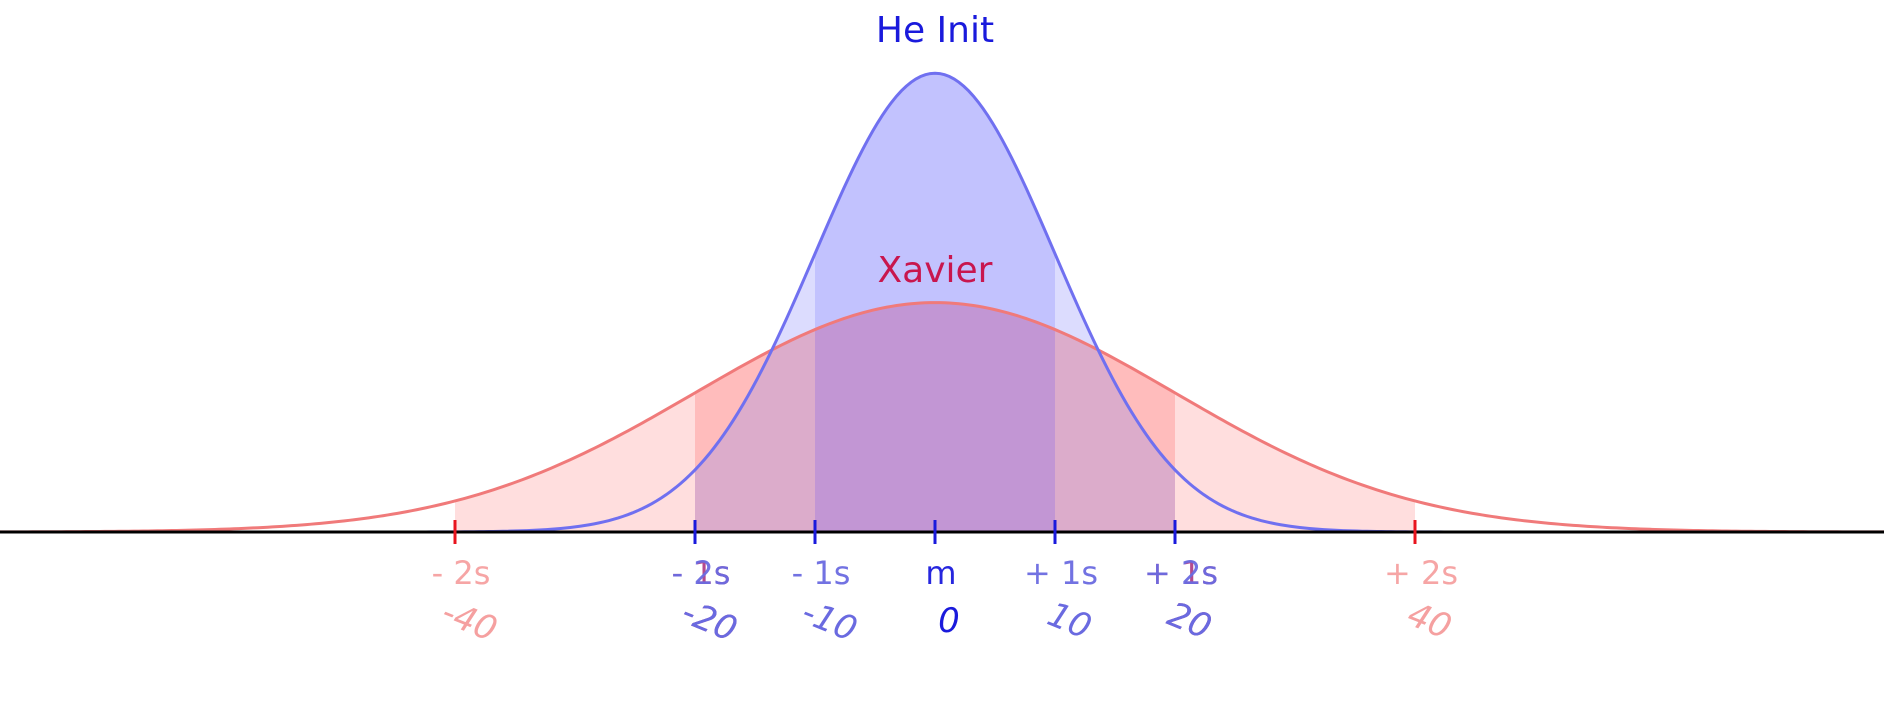 The width and height of the screenshot is (1884, 703). I want to click on overlap-fill-right, so click(1115, 430).